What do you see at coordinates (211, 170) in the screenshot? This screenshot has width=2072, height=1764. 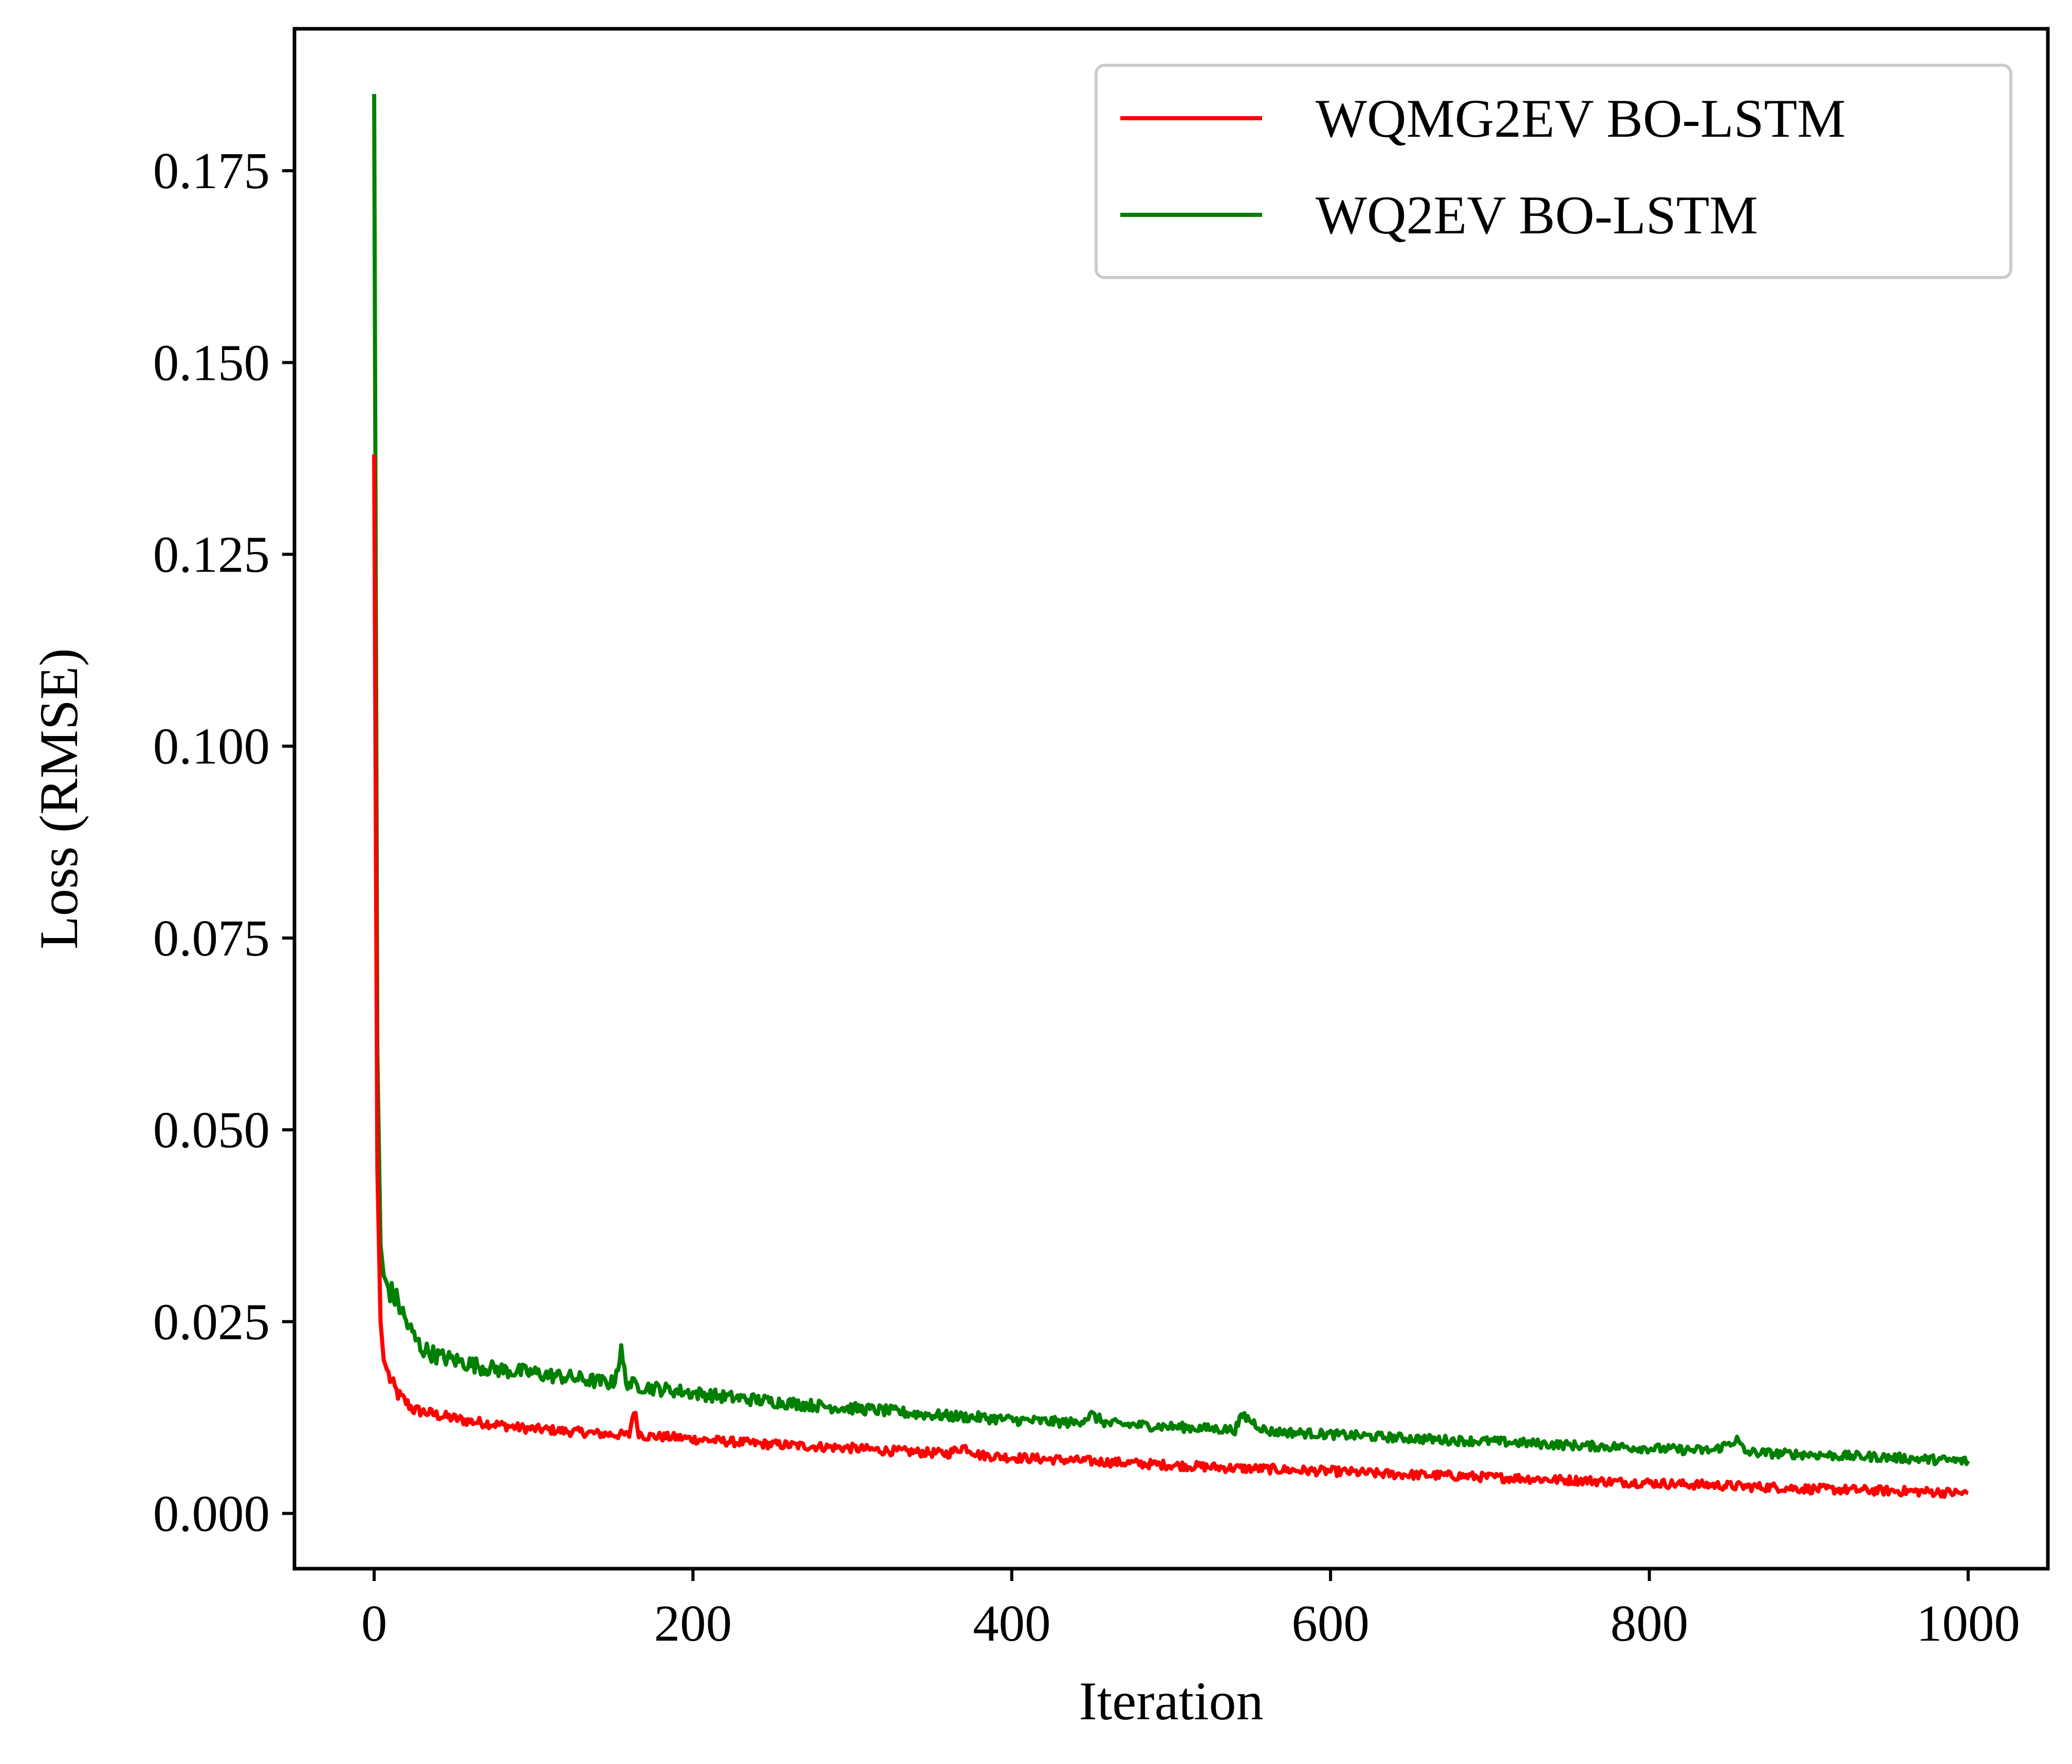 I see `y-tick-label: 0.175` at bounding box center [211, 170].